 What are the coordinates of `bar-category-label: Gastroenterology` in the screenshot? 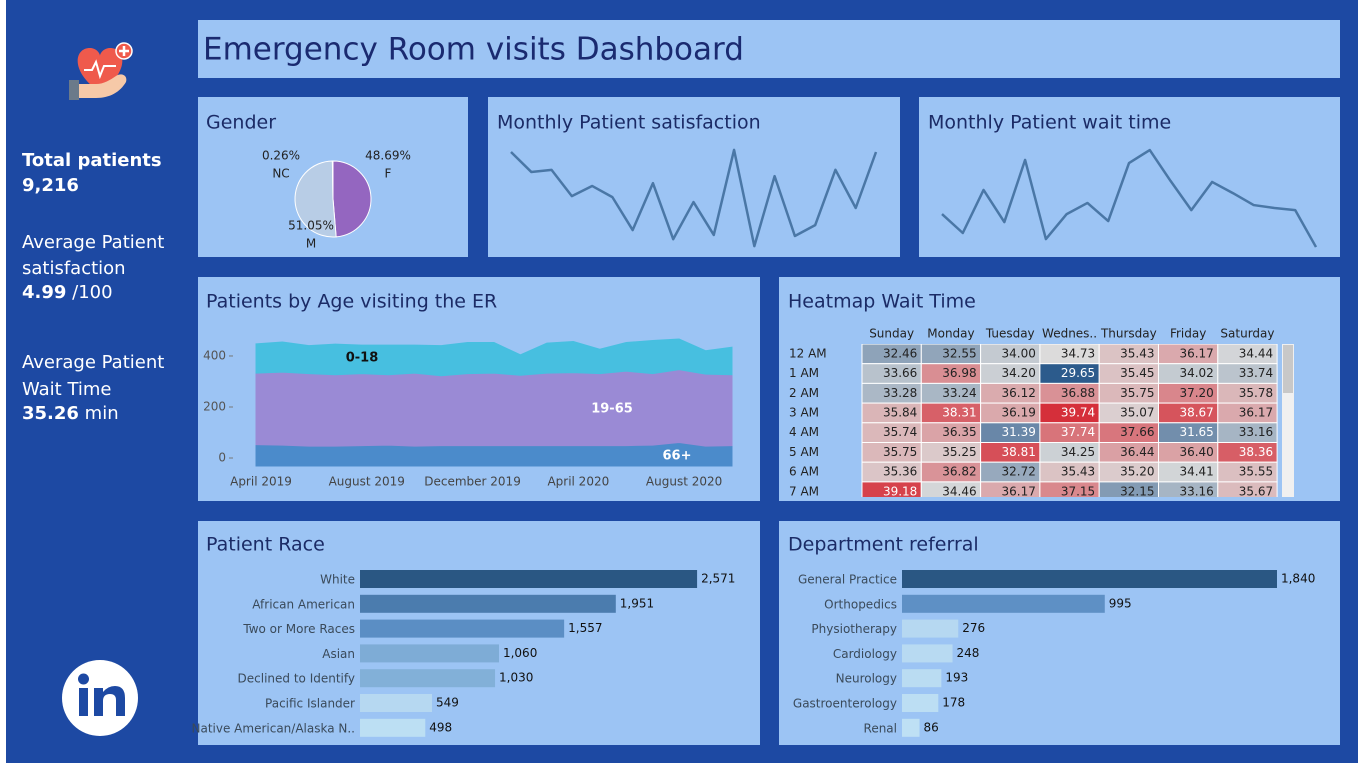 It's located at (845, 704).